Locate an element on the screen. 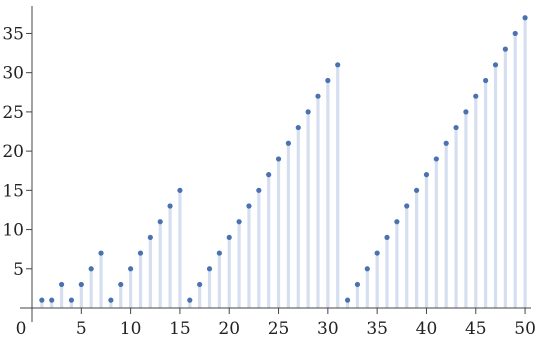  y-tick-label-30: 30 is located at coordinates (13, 74).